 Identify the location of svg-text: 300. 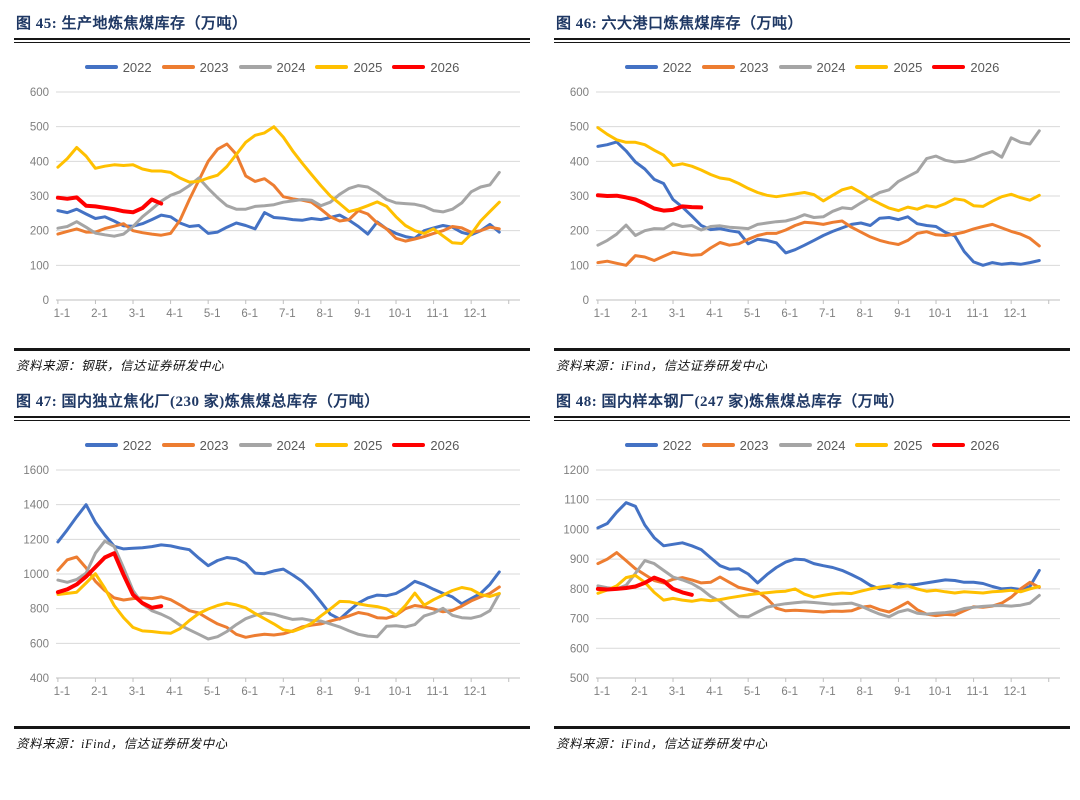
(39, 197).